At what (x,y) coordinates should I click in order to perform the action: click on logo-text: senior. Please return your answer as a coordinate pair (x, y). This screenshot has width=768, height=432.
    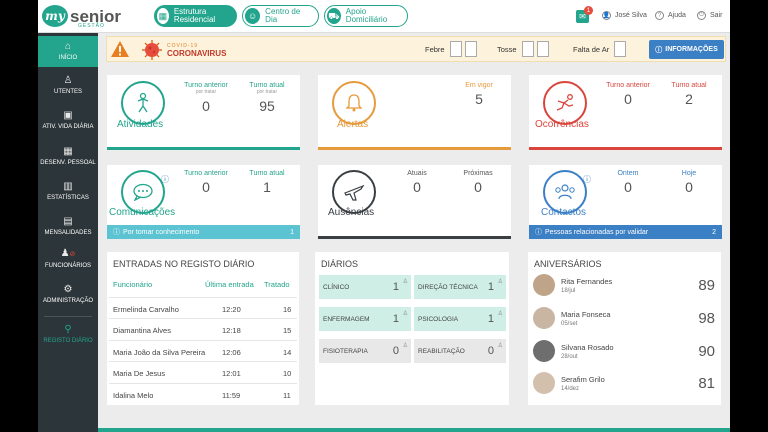
    Looking at the image, I should click on (95, 16).